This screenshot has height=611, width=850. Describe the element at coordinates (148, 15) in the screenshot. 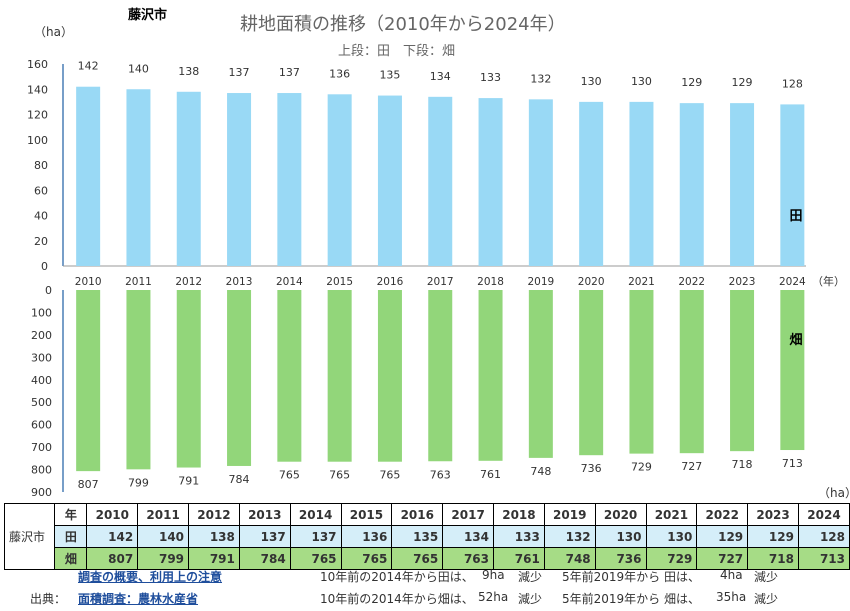

I see `region-label: 藤沢市` at that location.